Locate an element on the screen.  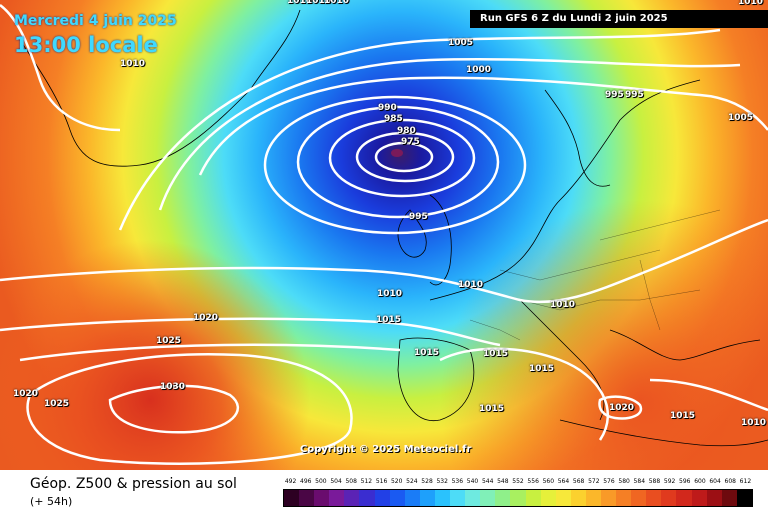
legend-tick: 516 is located at coordinates (381, 481).